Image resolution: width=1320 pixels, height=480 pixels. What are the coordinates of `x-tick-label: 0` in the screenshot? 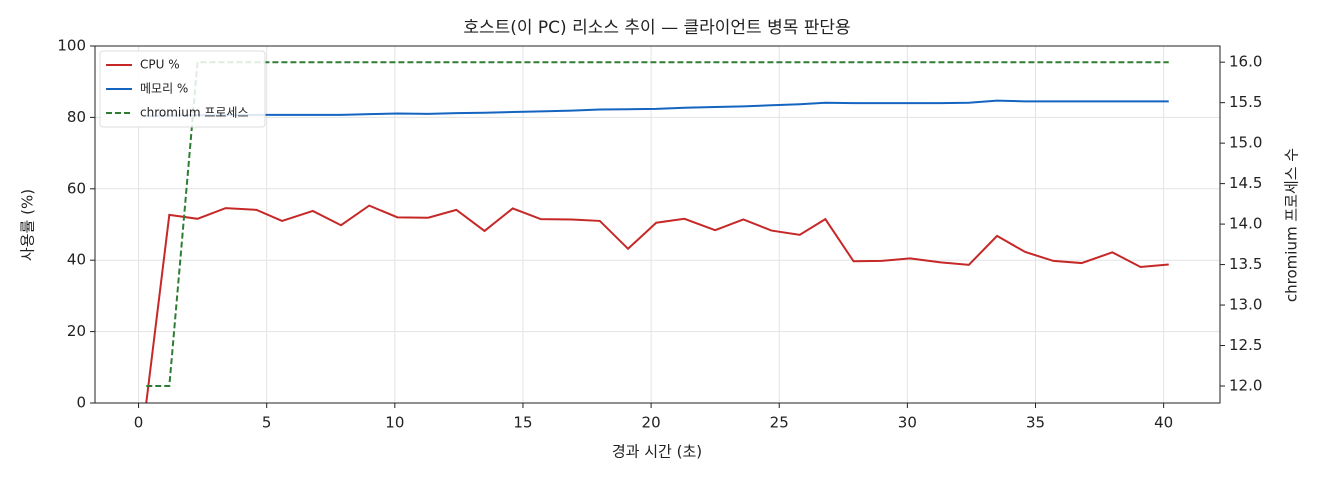 It's located at (139, 423).